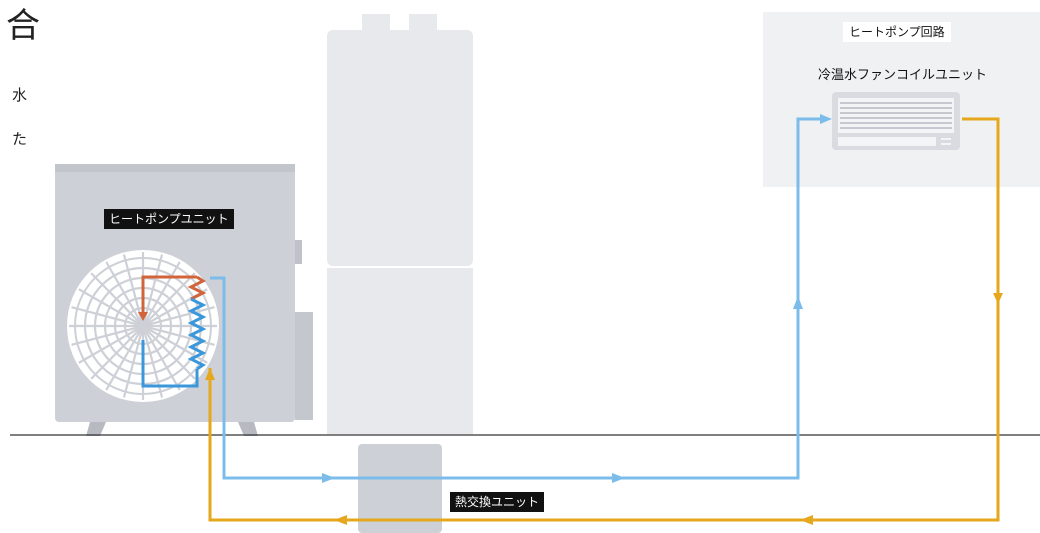 This screenshot has width=1040, height=533. I want to click on tank-illustration, so click(400, 224).